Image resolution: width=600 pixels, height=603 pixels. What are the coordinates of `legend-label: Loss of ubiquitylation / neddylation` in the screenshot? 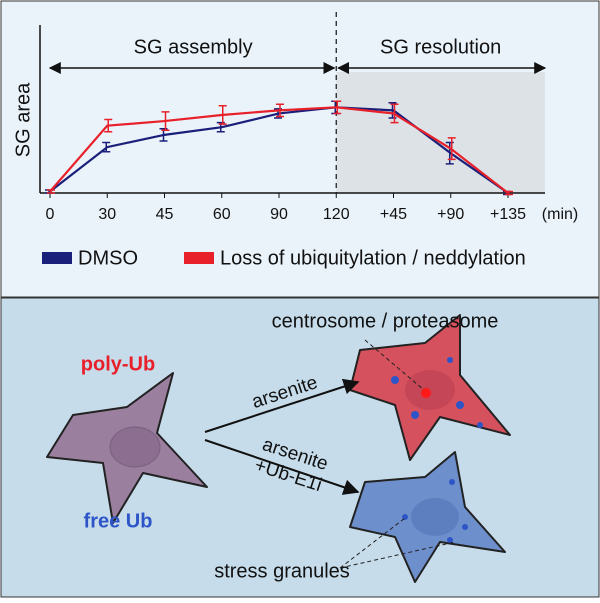 It's located at (373, 258).